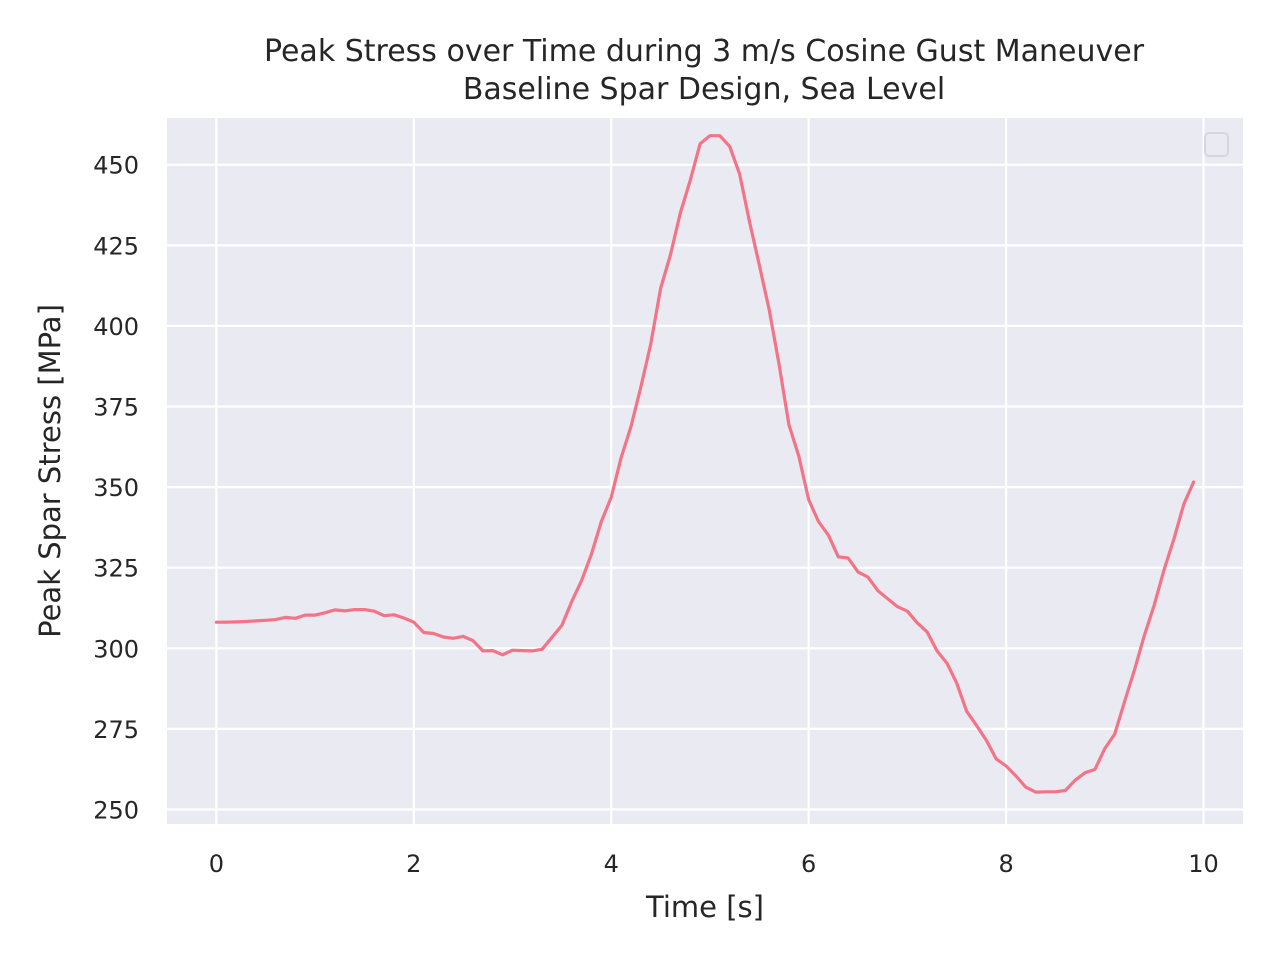 The width and height of the screenshot is (1280, 960). What do you see at coordinates (413, 864) in the screenshot?
I see `x-tick-label: 2` at bounding box center [413, 864].